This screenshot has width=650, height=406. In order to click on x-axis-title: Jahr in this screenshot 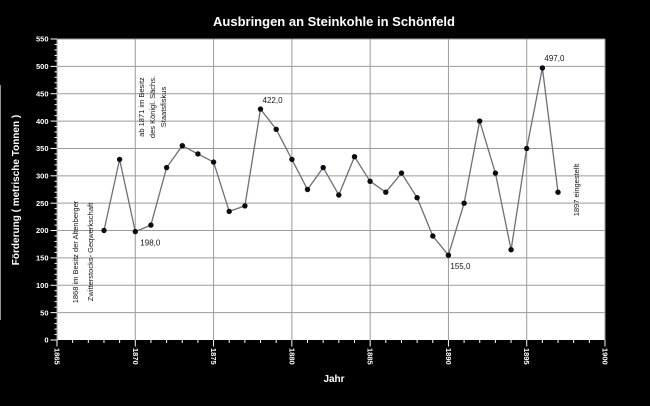, I will do `click(333, 379)`.